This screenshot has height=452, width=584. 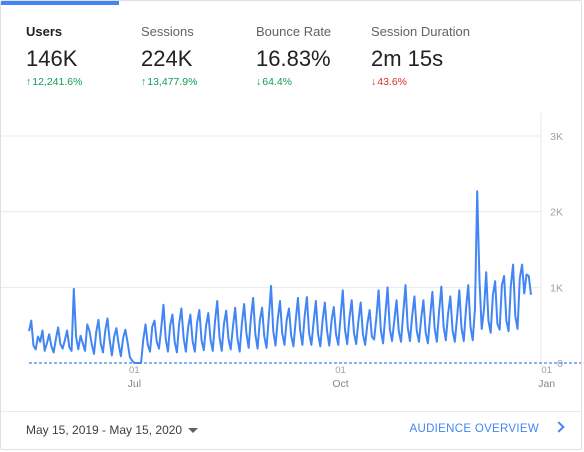 What do you see at coordinates (293, 58) in the screenshot?
I see `metric-value: 16.83%` at bounding box center [293, 58].